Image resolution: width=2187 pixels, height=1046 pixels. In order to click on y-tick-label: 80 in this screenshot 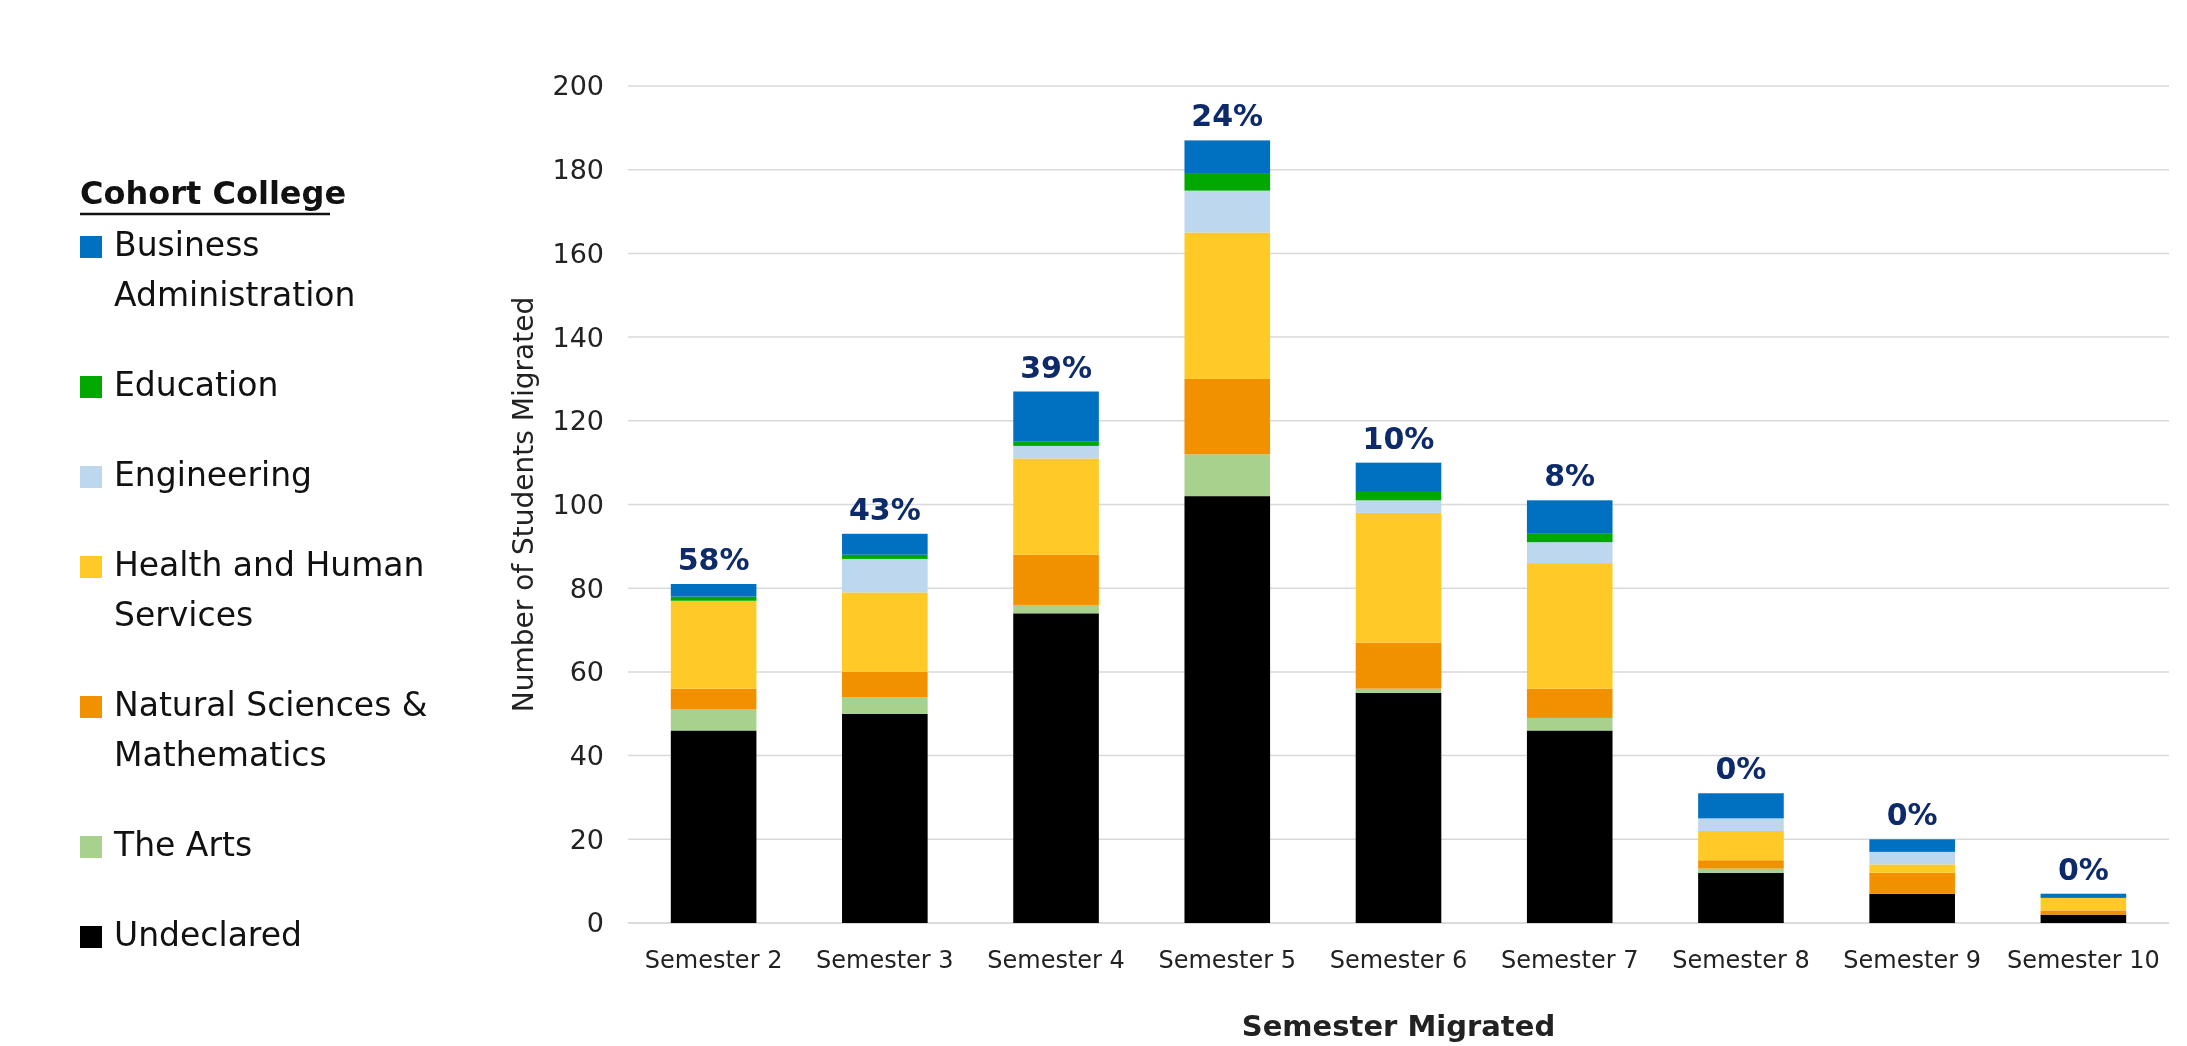, I will do `click(586, 588)`.